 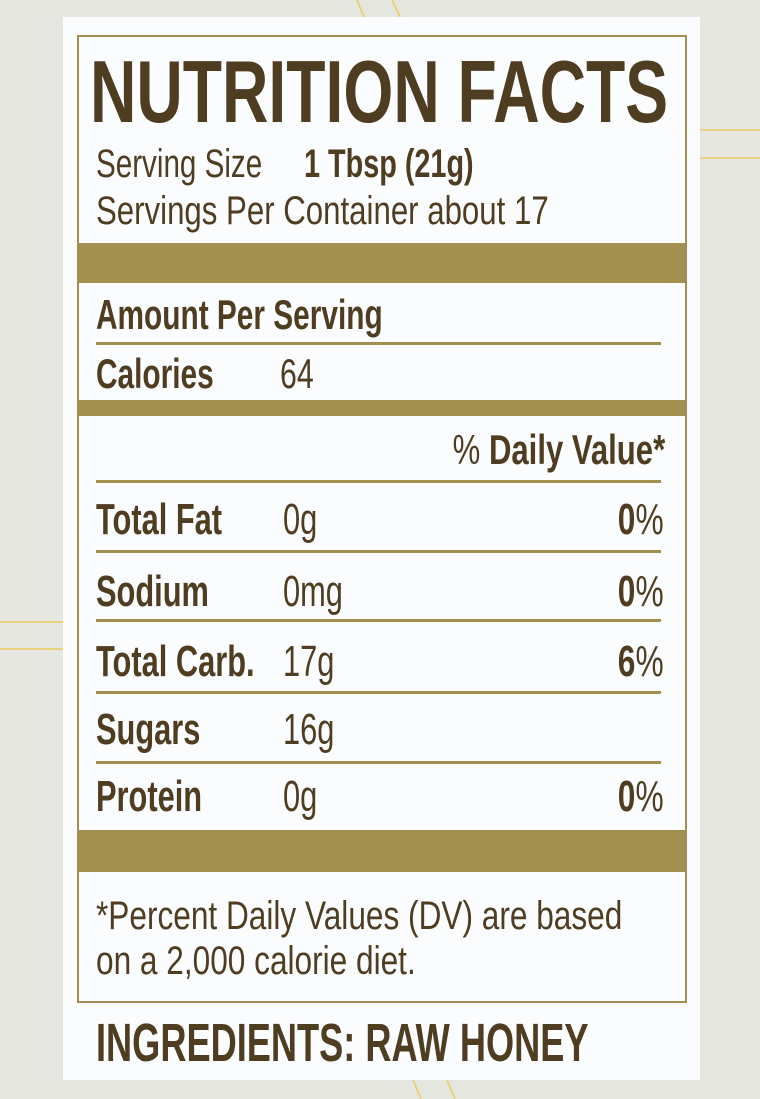 I want to click on nutrient-label: Total Fat, so click(x=159, y=519).